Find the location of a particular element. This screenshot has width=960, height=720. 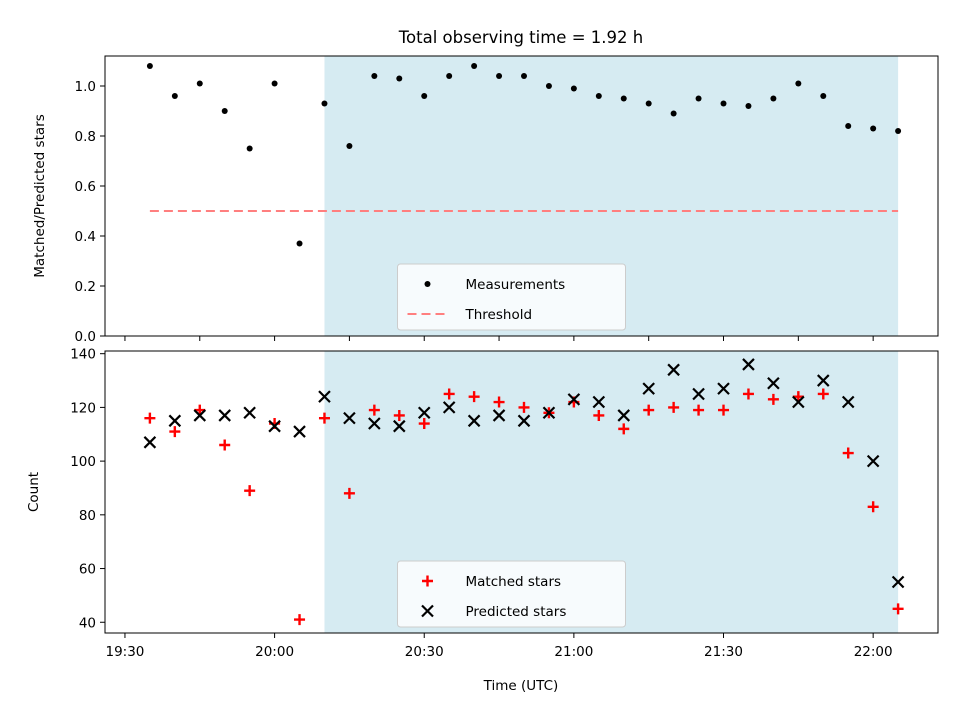

legend: Measurements Threshold is located at coordinates (511, 297).